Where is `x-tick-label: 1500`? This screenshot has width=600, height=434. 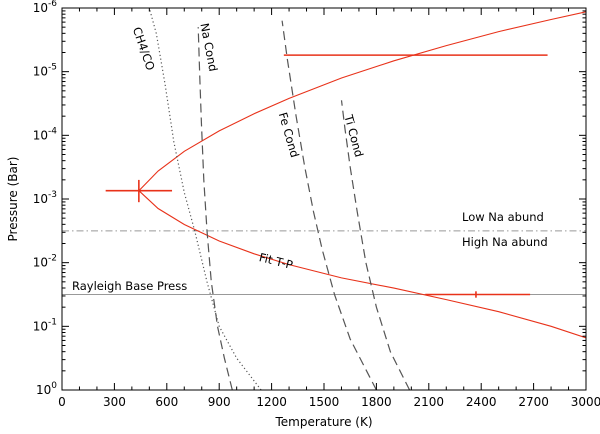 x-tick-label: 1500 is located at coordinates (324, 402).